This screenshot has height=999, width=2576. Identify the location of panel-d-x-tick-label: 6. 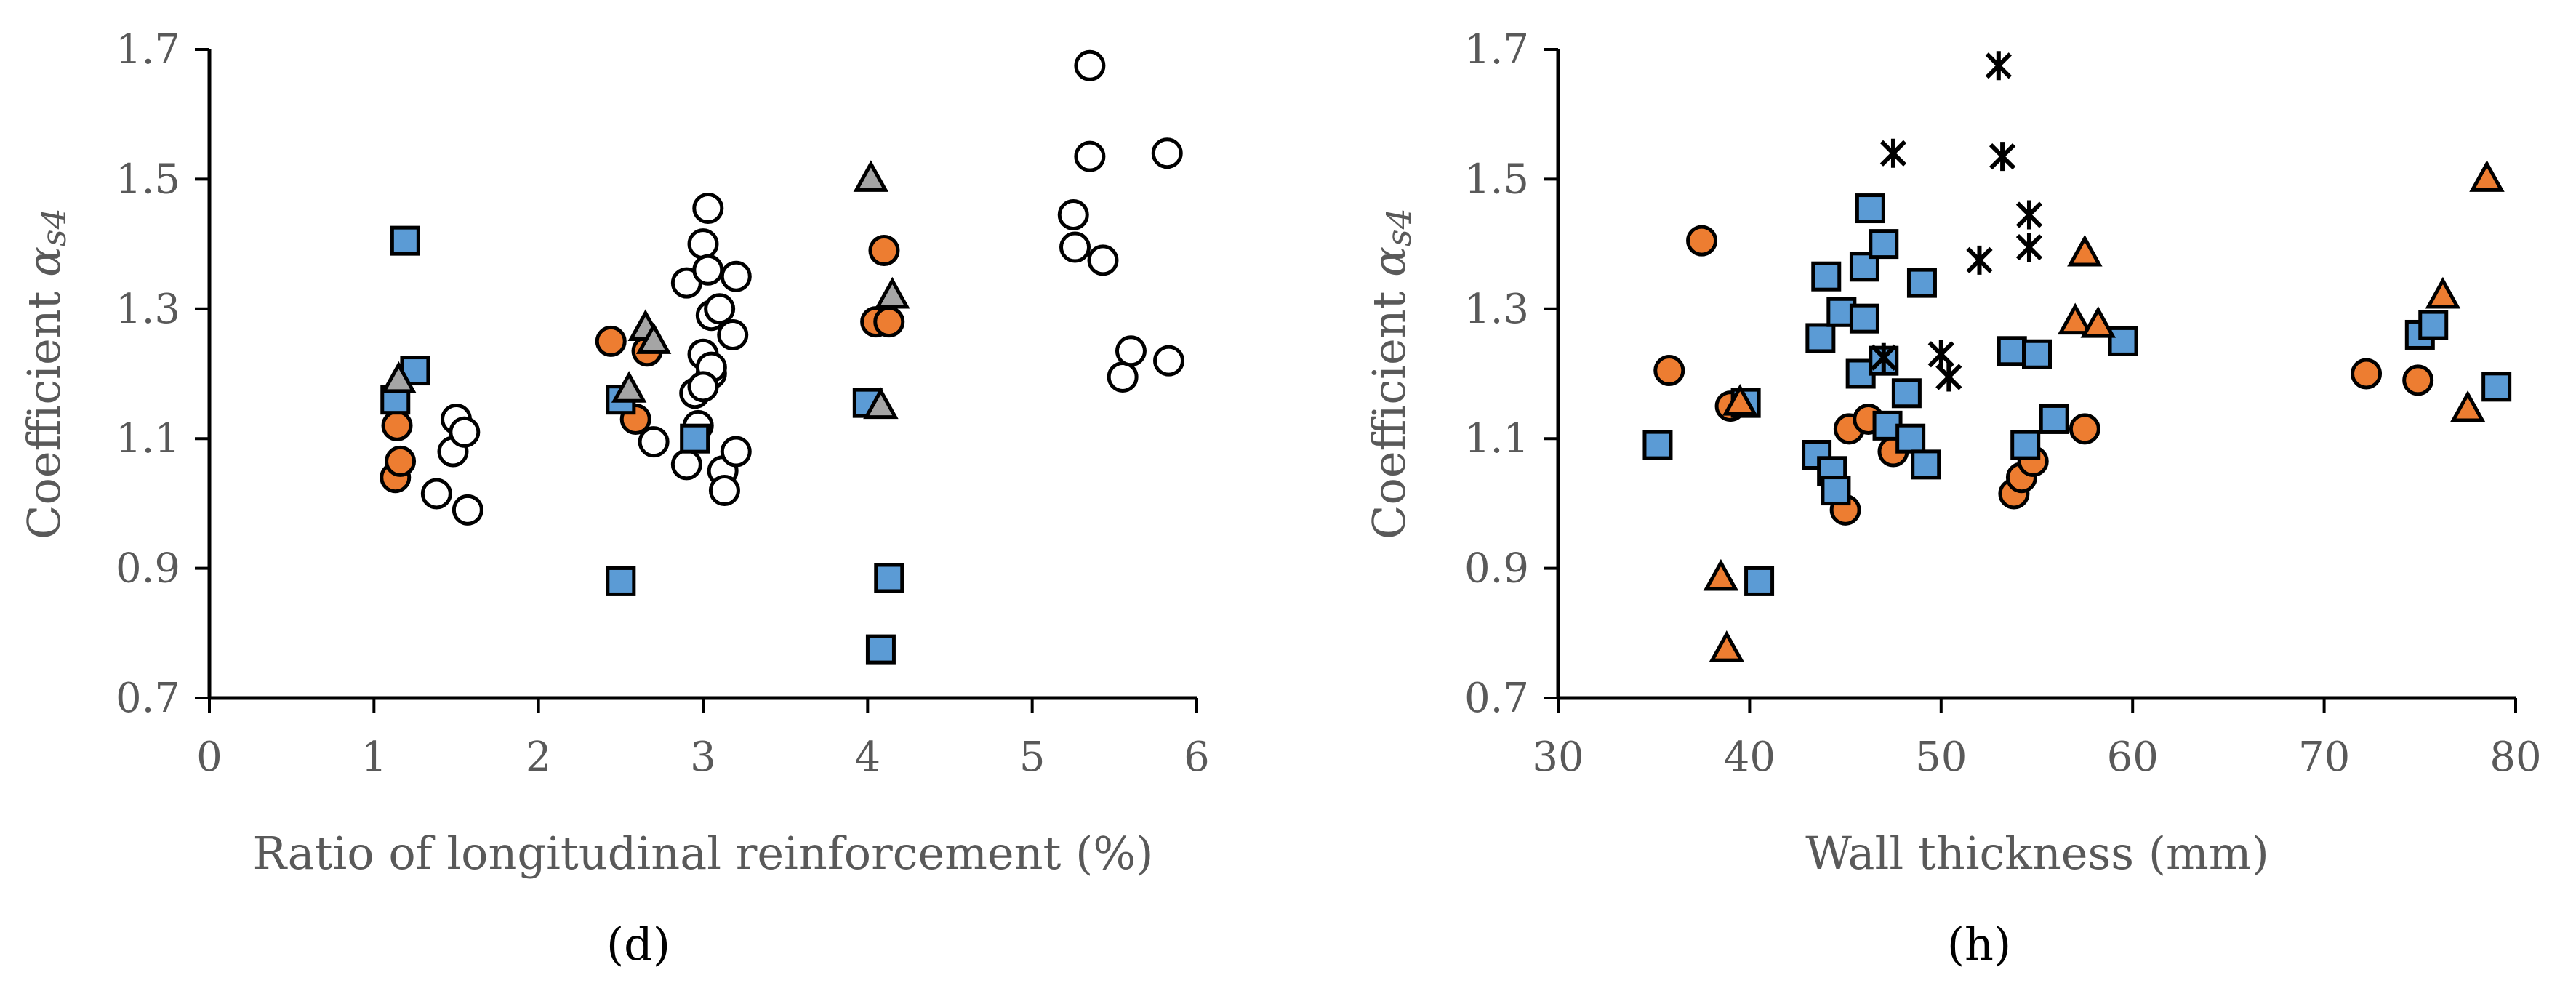
(1197, 757).